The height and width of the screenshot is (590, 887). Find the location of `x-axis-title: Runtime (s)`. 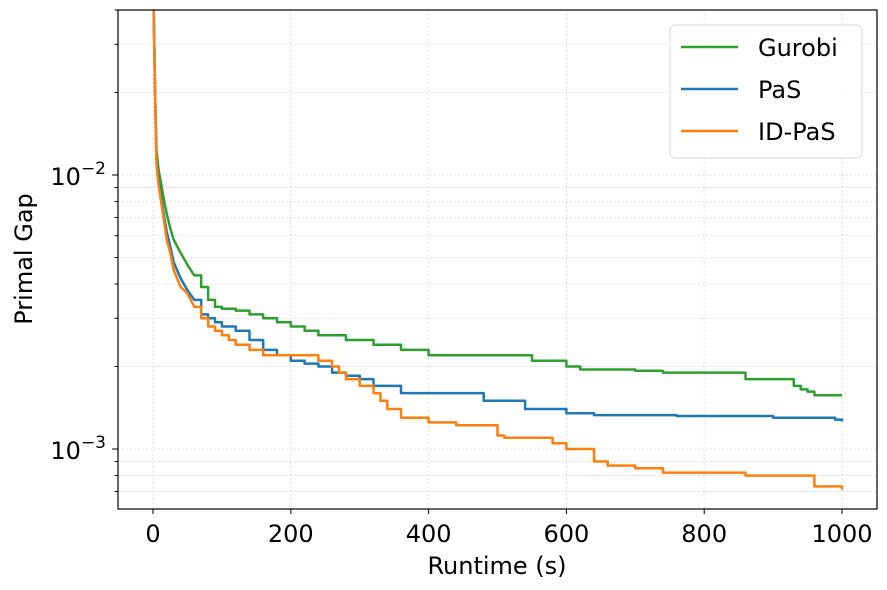

x-axis-title: Runtime (s) is located at coordinates (496, 566).